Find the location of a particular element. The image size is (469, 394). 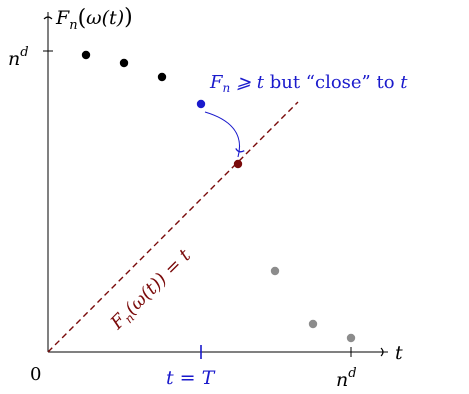

svg-text: Fn(ω(t)) = t is located at coordinates (151, 290).